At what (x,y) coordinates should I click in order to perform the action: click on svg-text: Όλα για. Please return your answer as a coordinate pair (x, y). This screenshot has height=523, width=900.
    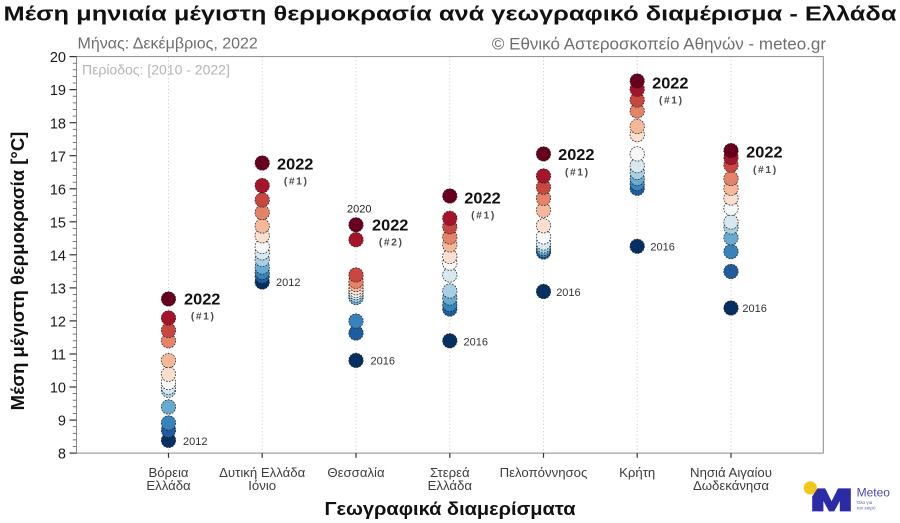
    Looking at the image, I should click on (864, 502).